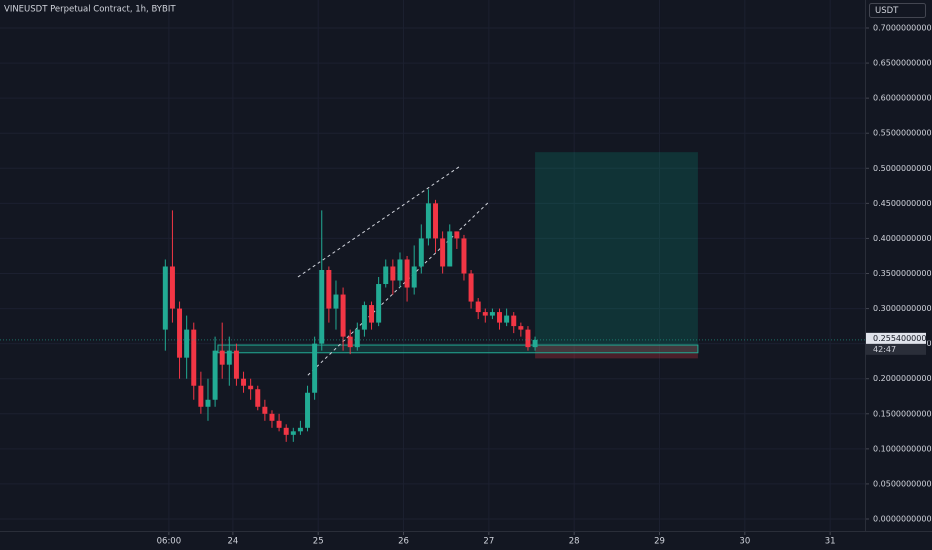  What do you see at coordinates (902, 308) in the screenshot?
I see `y-tick-label: 0.300000000000` at bounding box center [902, 308].